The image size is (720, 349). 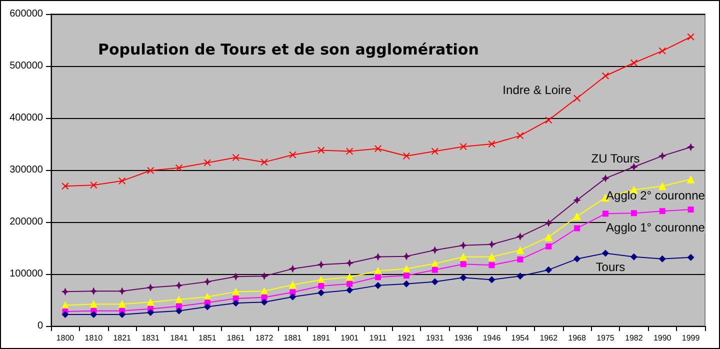 I want to click on series-label: Agglo 1° couronne, so click(x=656, y=227).